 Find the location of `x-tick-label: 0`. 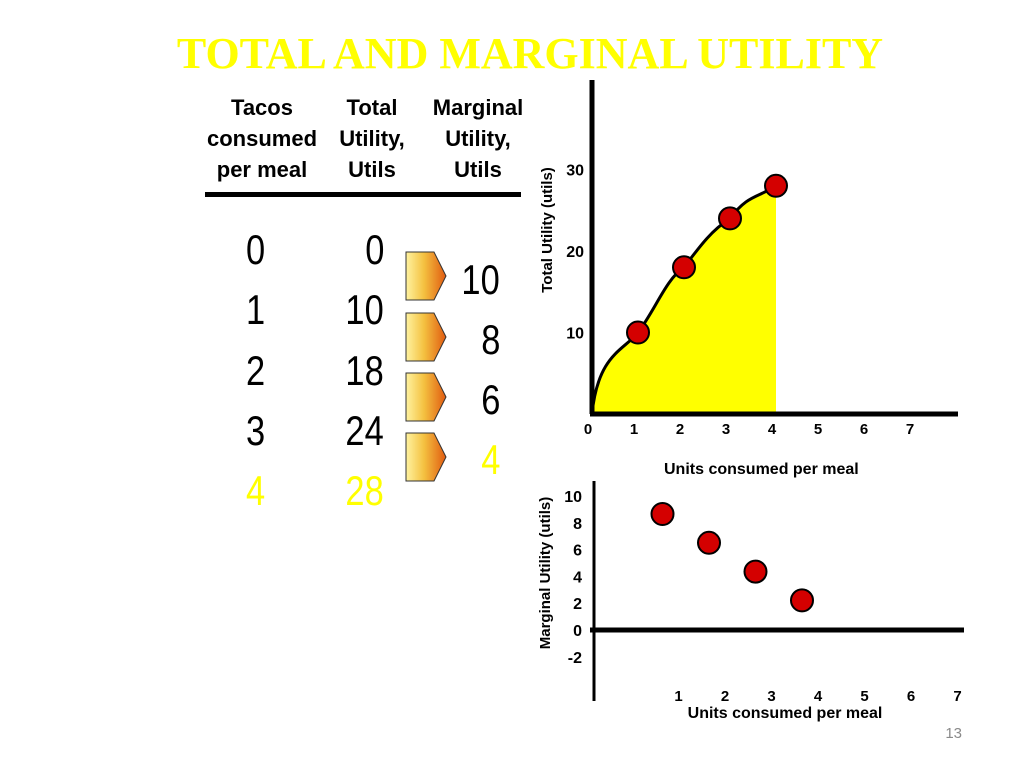

x-tick-label: 0 is located at coordinates (588, 429).